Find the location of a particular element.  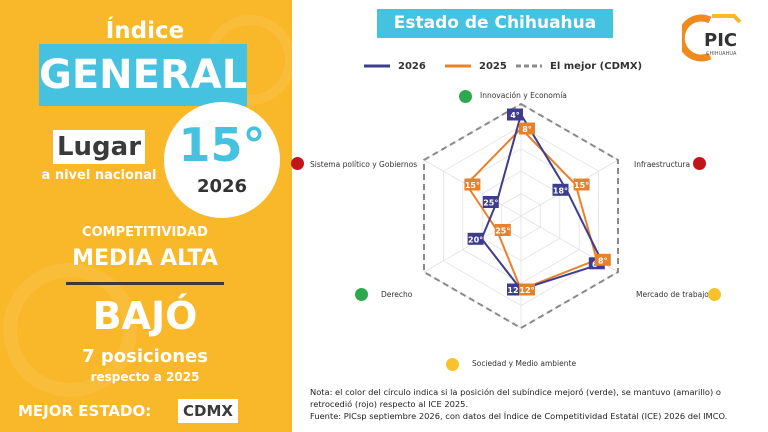

status-dot-sistema is located at coordinates (297, 163).